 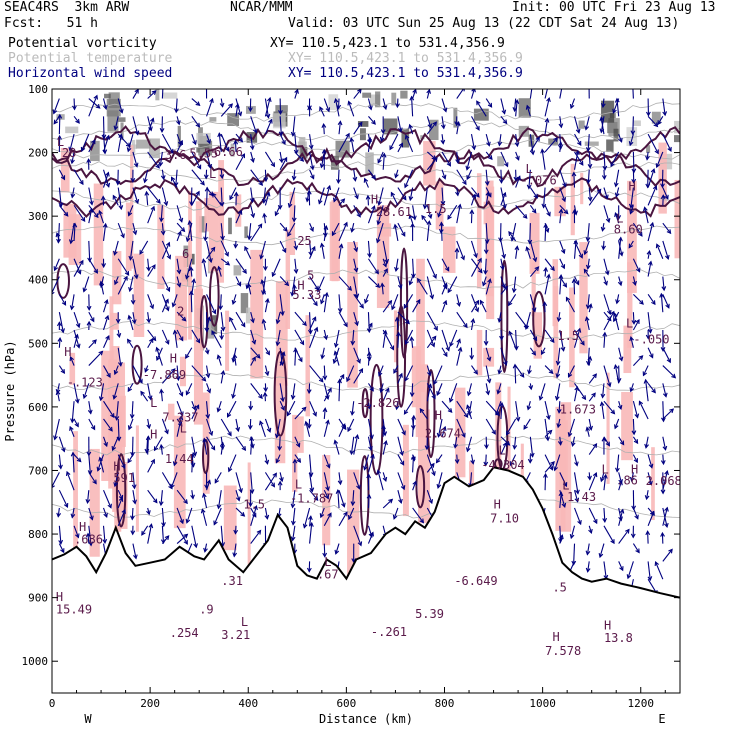 What do you see at coordinates (261, 7) in the screenshot?
I see `org-title: NCAR/MMM` at bounding box center [261, 7].